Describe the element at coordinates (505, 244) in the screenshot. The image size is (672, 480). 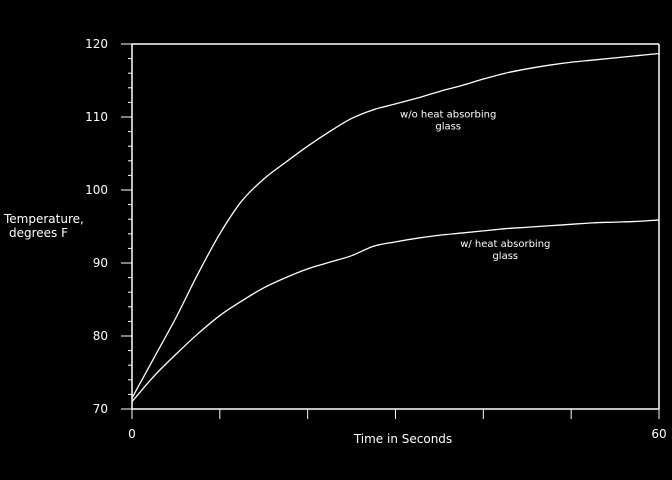
I see `annotation-line: w/ heat absorbing` at that location.